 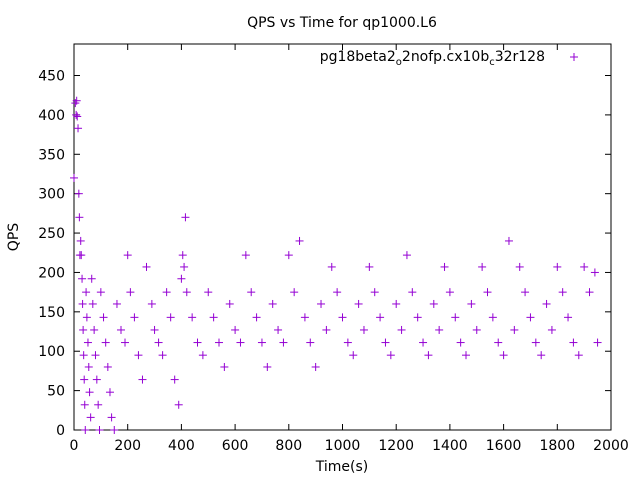 What do you see at coordinates (51, 273) in the screenshot?
I see `y-tick-label: 200` at bounding box center [51, 273].